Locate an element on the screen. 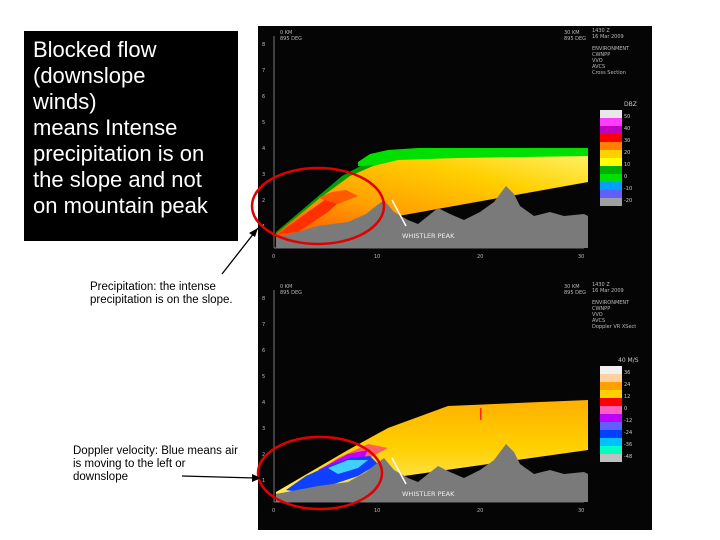  velocity-legend: 40 M/S 36 24 12 0 -12 -24 -36 -48 is located at coordinates (619, 409).